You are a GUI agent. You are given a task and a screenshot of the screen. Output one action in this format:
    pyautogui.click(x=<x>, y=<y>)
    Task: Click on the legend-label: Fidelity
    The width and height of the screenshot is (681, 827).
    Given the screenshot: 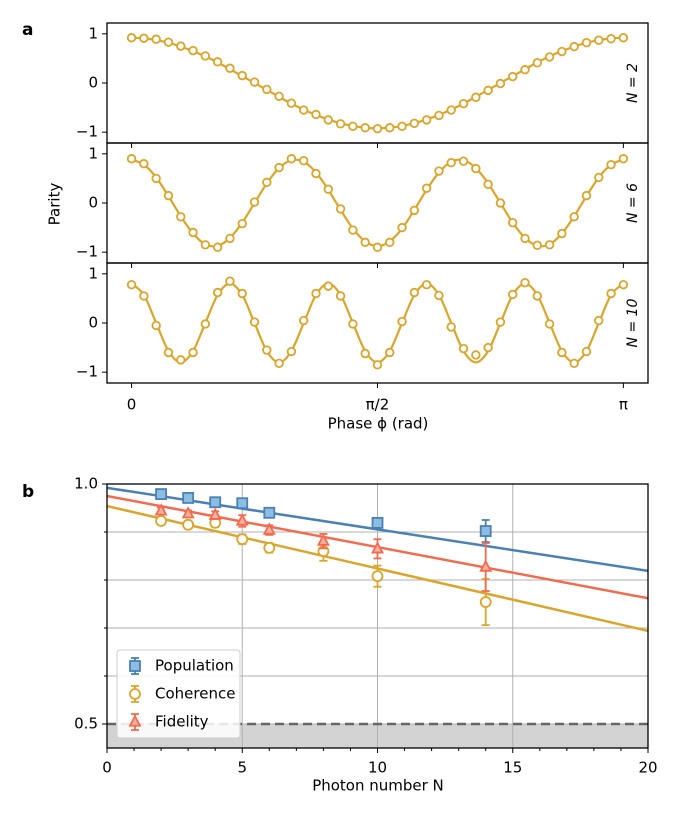 What is the action you would take?
    pyautogui.click(x=182, y=722)
    